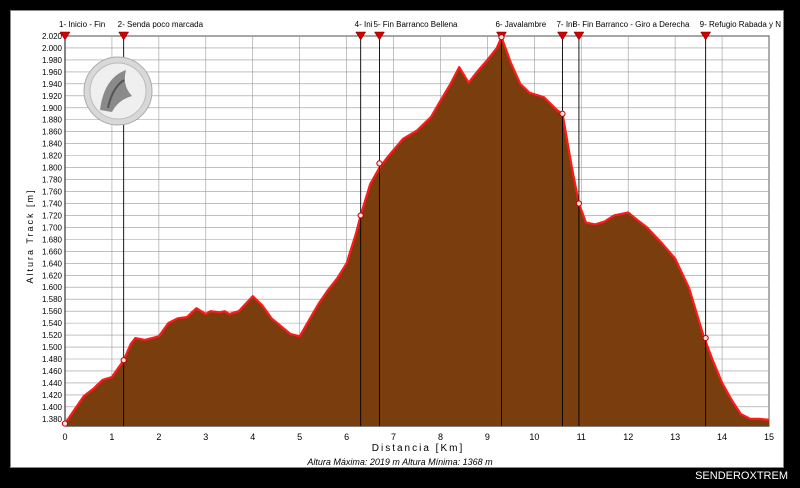  What do you see at coordinates (52, 180) in the screenshot?
I see `y-tick-label: 1.780` at bounding box center [52, 180].